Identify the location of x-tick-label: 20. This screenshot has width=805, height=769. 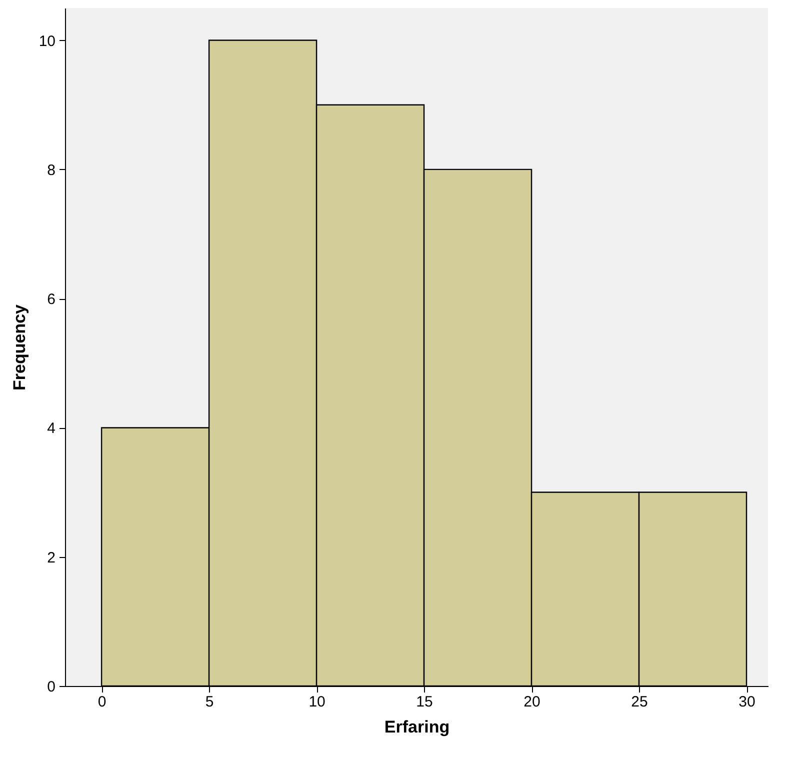
(532, 702).